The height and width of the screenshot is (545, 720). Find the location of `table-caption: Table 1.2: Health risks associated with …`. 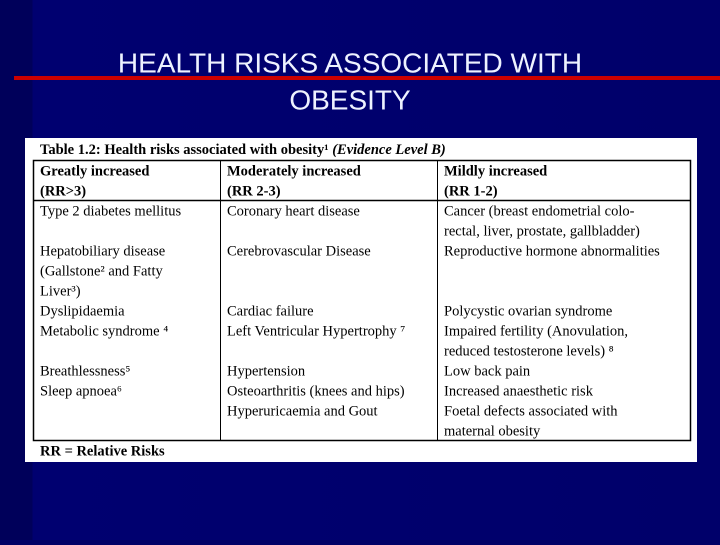

table-caption: Table 1.2: Health risks associated with … is located at coordinates (243, 150).